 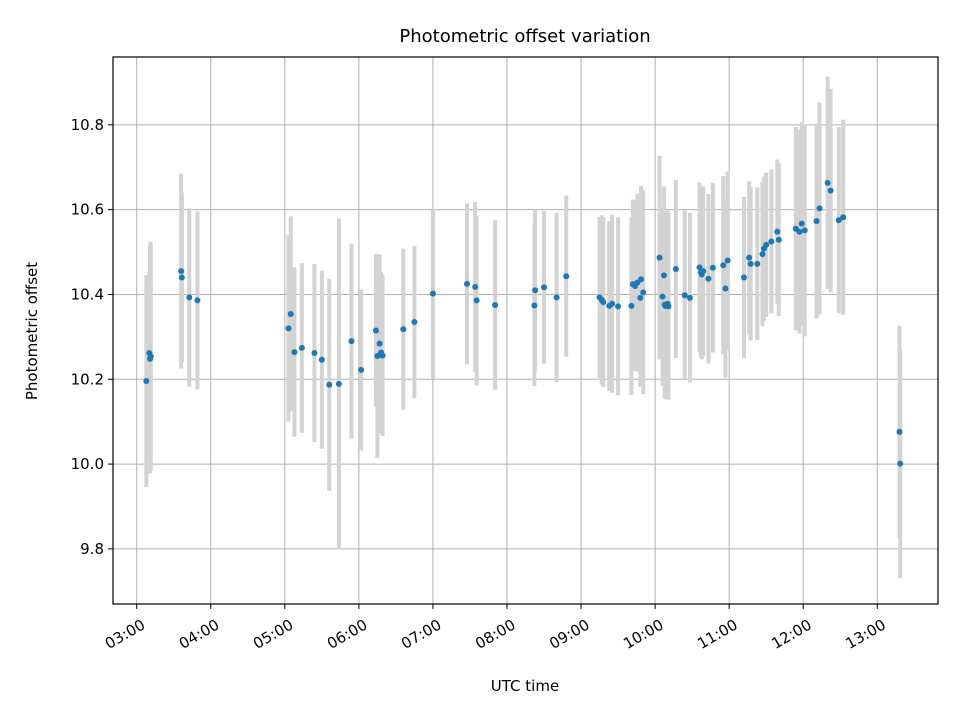 I want to click on y-tick-label: 10.8, so click(x=87, y=125).